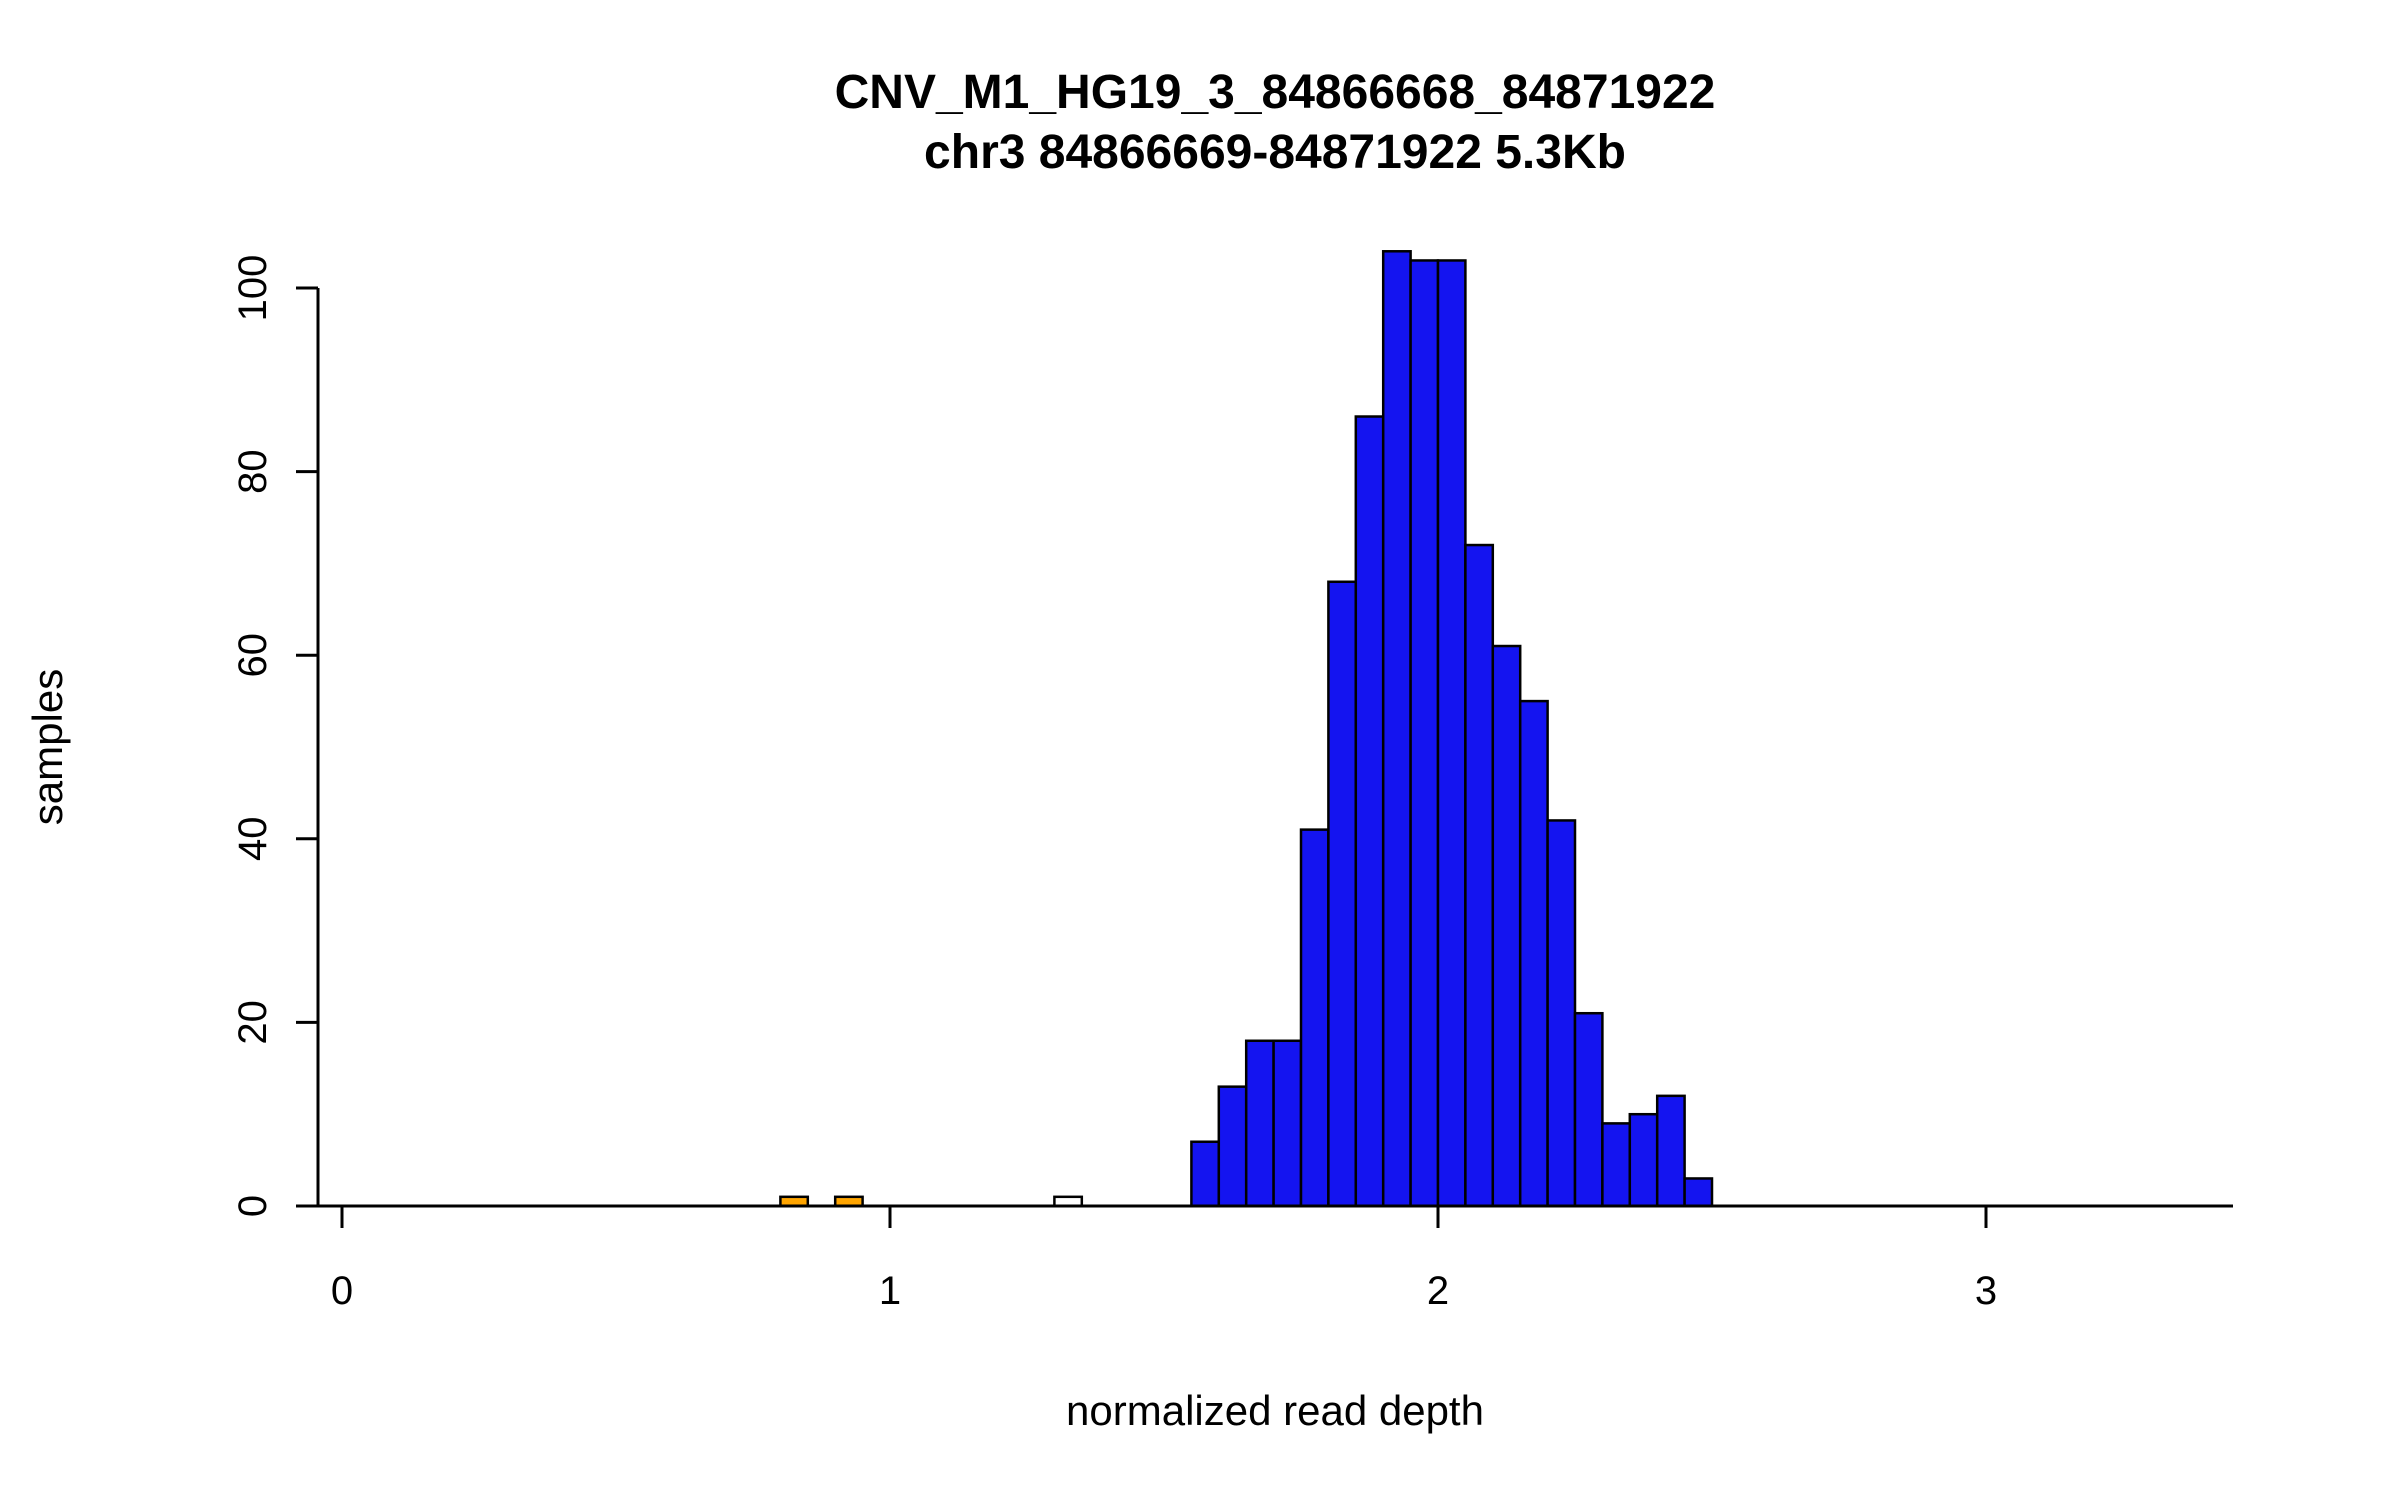  I want to click on y-tick-label: 60, so click(253, 655).